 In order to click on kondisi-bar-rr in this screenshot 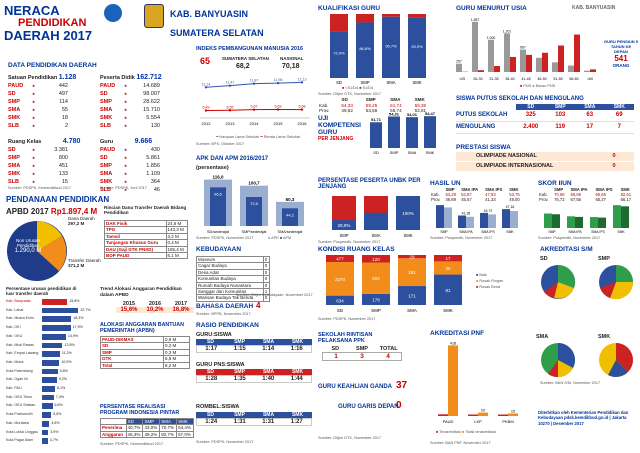, I will do `click(376, 278)`.